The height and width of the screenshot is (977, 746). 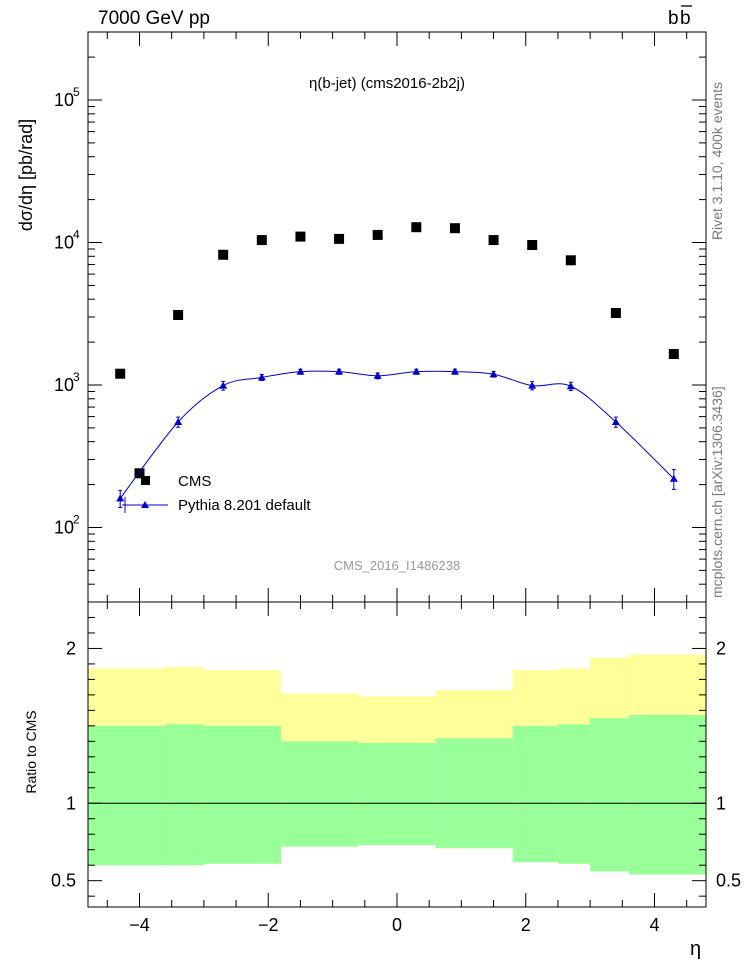 What do you see at coordinates (145, 480) in the screenshot?
I see `legend-marker-cms` at bounding box center [145, 480].